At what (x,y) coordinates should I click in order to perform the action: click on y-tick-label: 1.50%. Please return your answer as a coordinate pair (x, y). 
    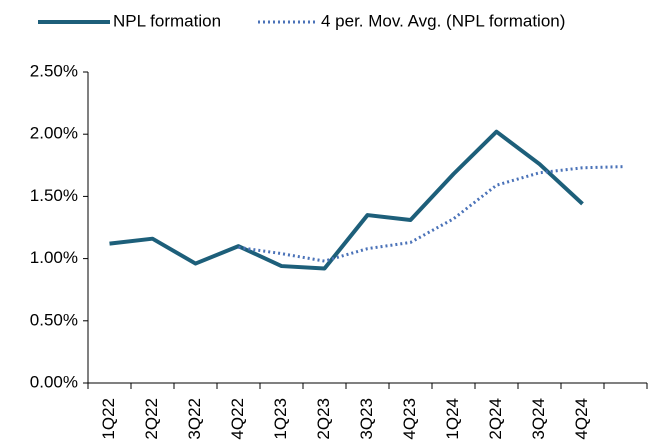
    Looking at the image, I should click on (54, 195).